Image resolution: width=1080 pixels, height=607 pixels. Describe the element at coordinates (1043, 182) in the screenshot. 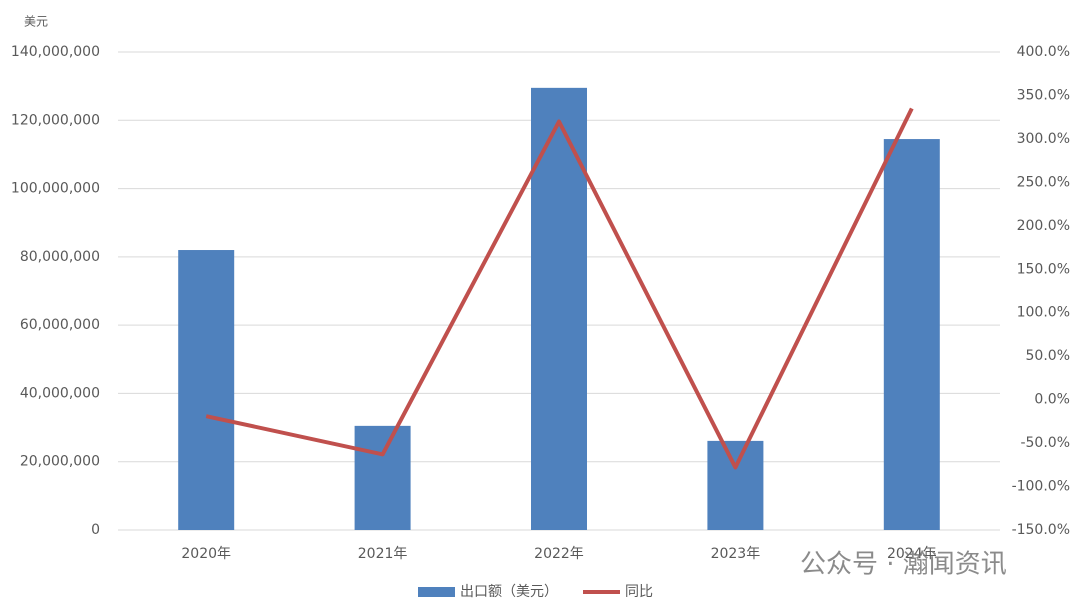

I see `y2-tick-label: 250.0%` at that location.